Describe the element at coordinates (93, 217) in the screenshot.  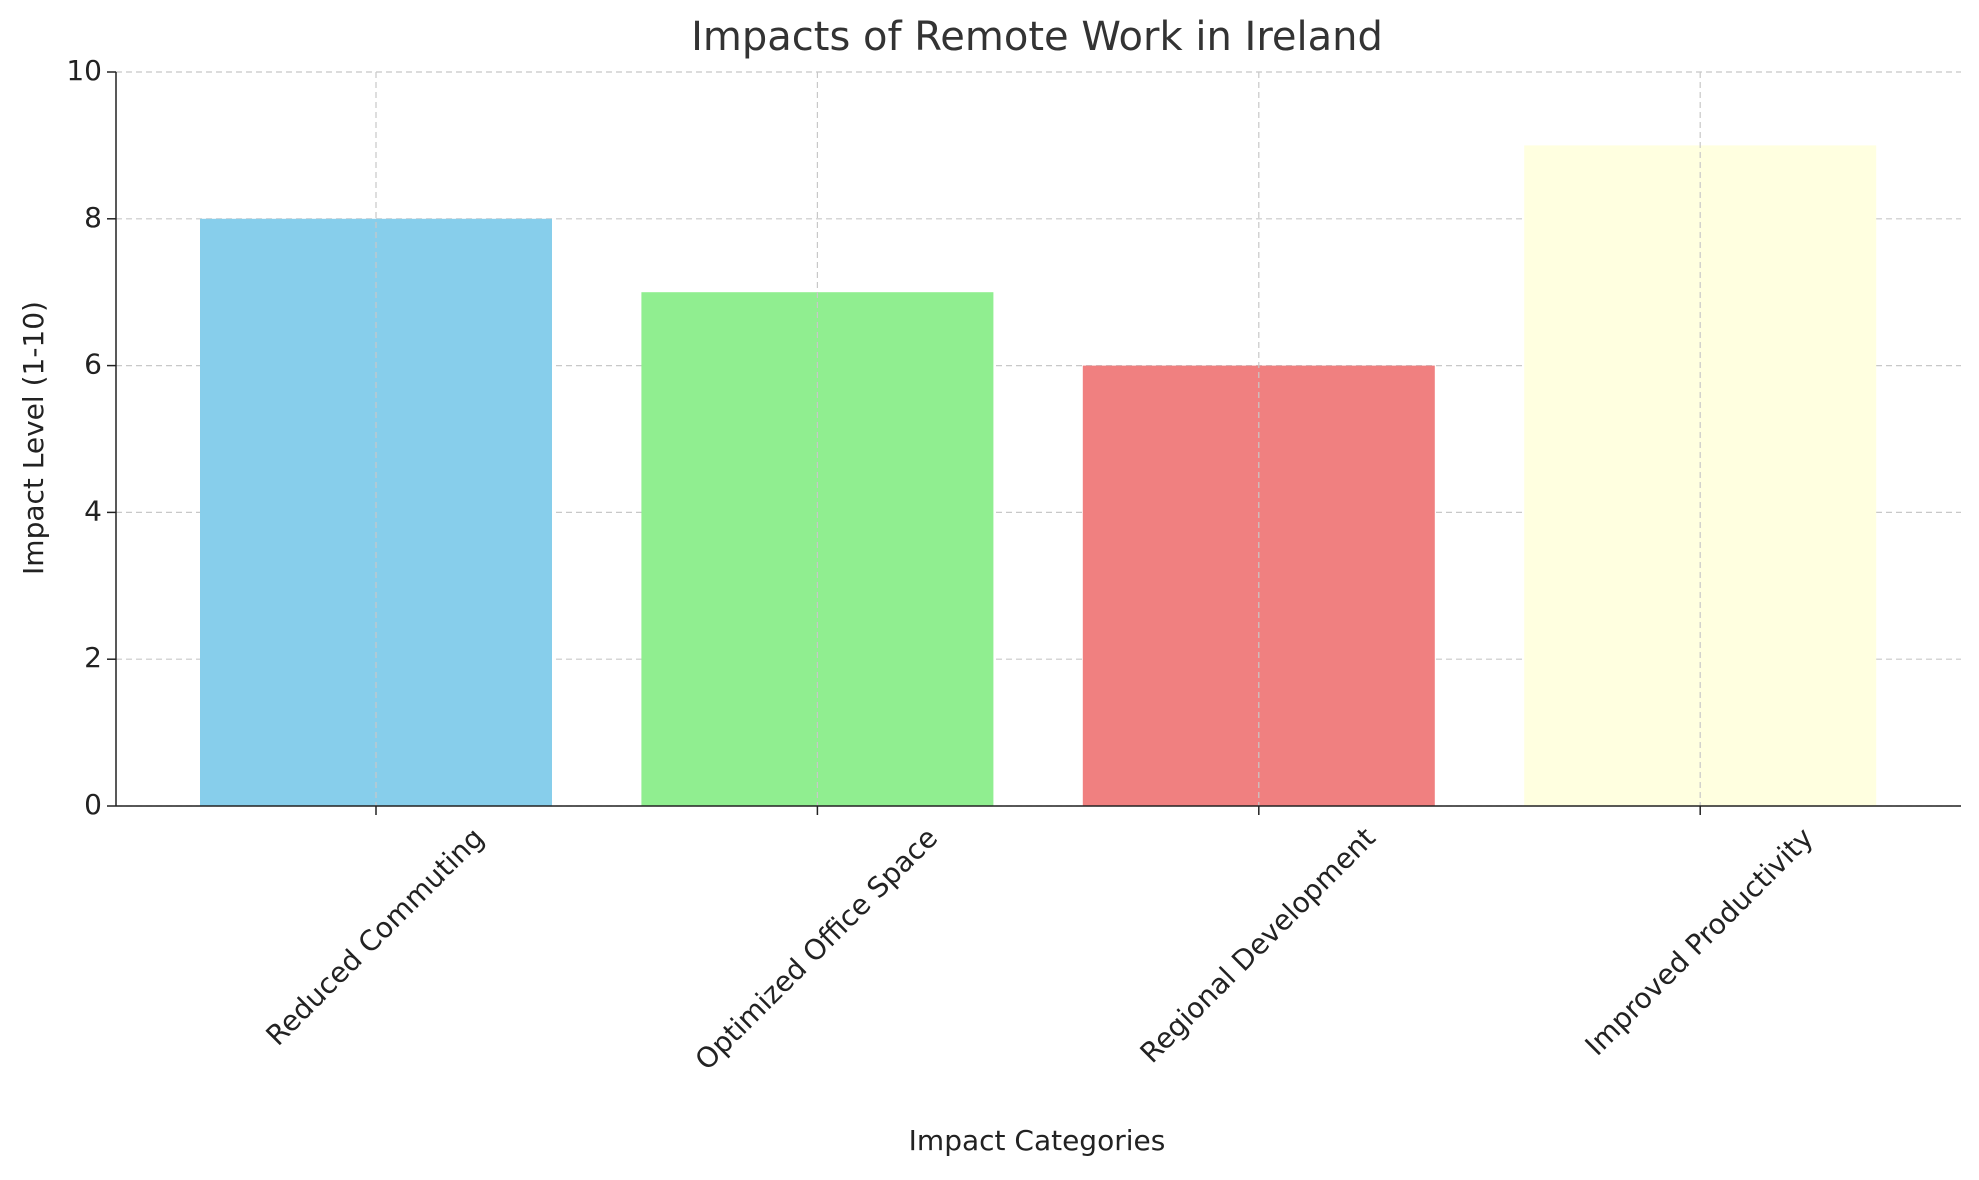
I see `y-tick-label: 8` at that location.